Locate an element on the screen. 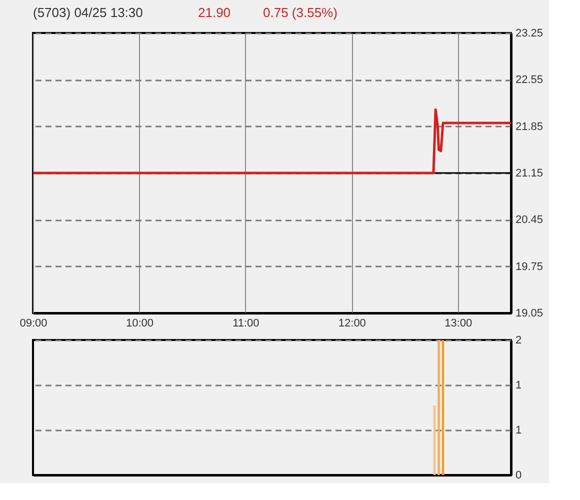  y-tick-label: 22.55 is located at coordinates (530, 80).